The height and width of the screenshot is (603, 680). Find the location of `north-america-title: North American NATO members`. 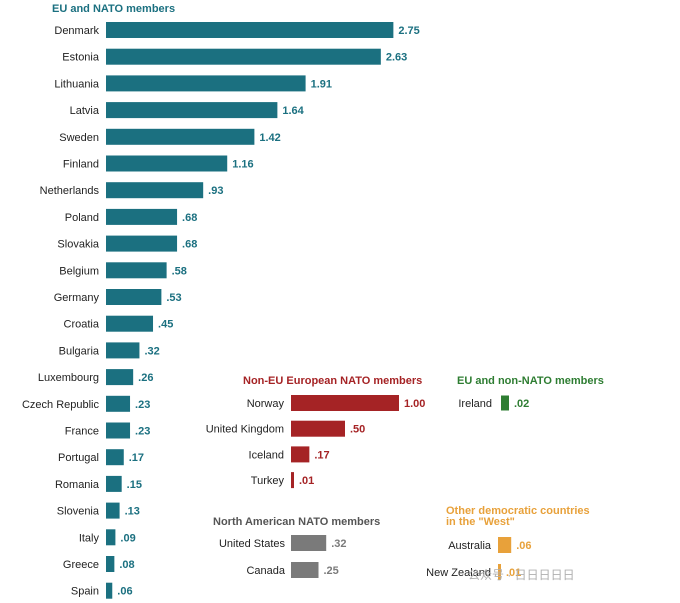

north-america-title: North American NATO members is located at coordinates (296, 522).